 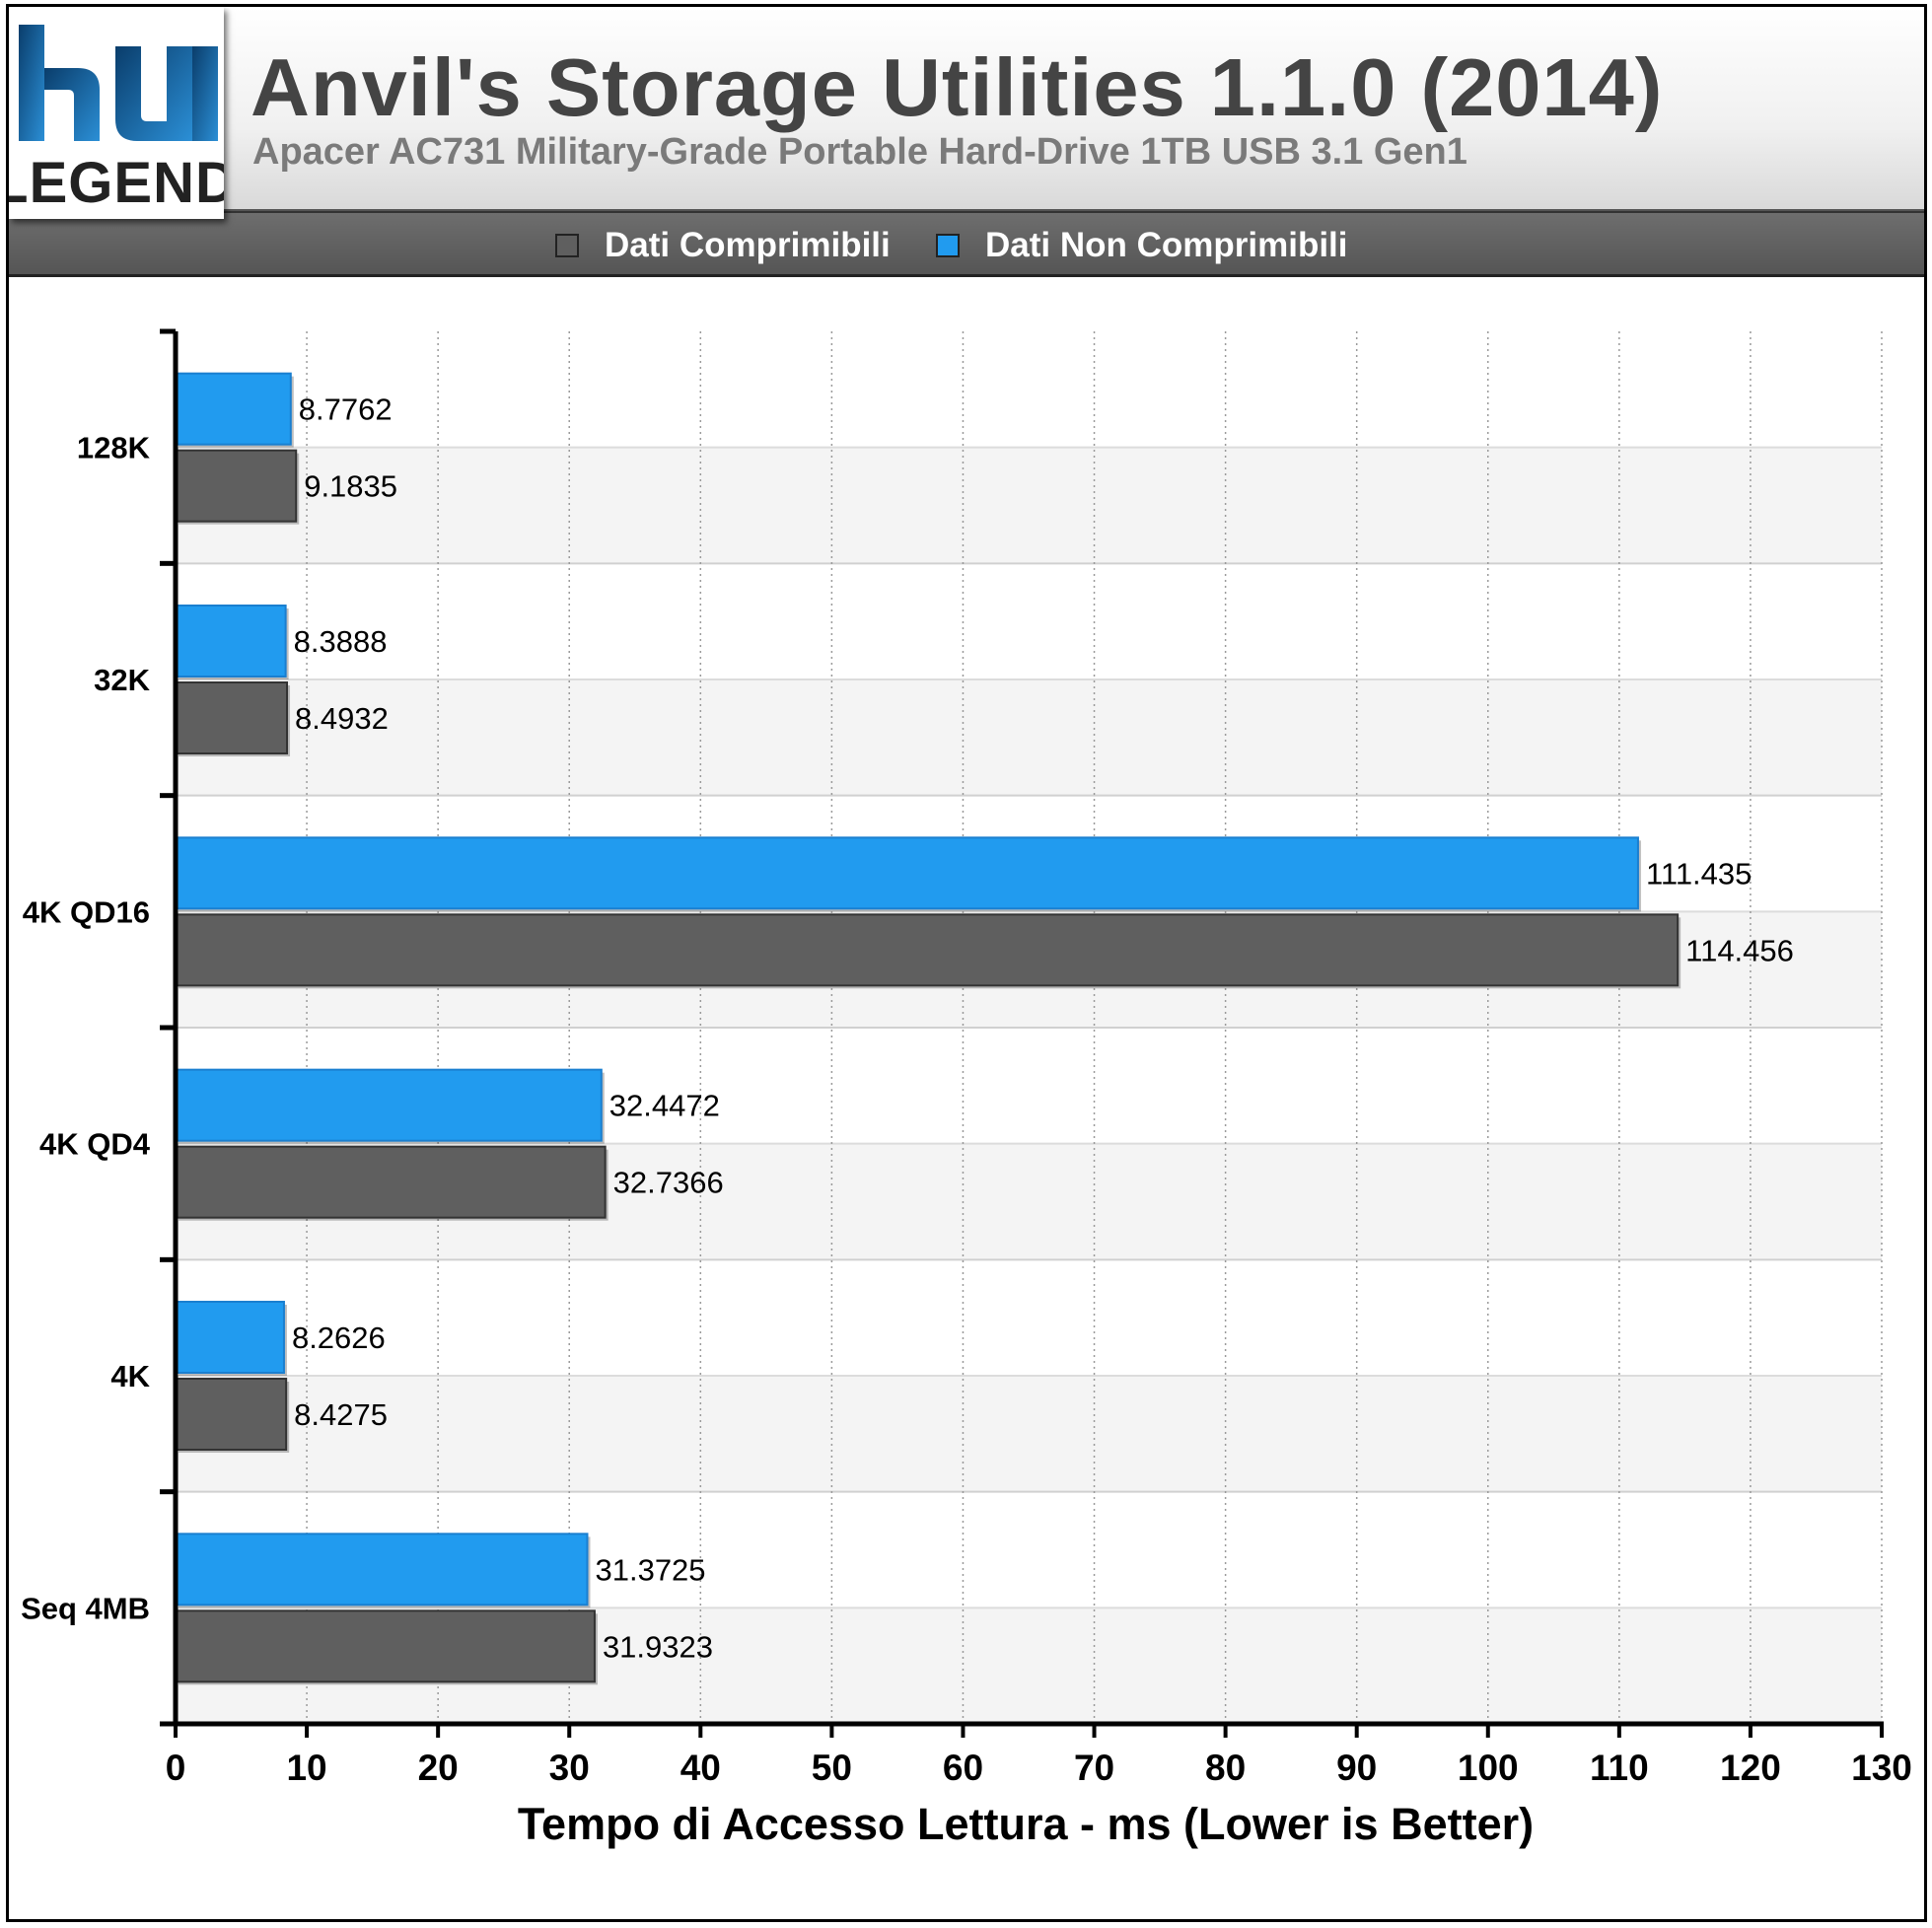 I want to click on value-label: 32.4472, so click(x=664, y=1106).